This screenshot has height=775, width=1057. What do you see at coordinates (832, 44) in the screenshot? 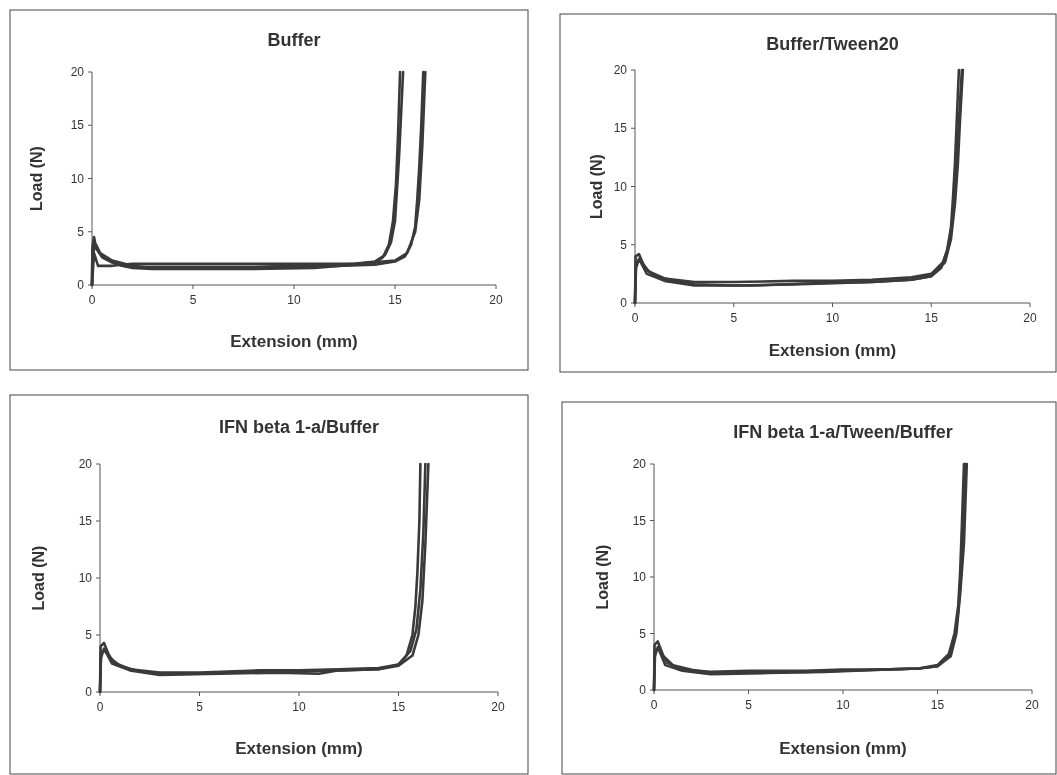
I see `chart-title: Buffer/Tween20` at bounding box center [832, 44].